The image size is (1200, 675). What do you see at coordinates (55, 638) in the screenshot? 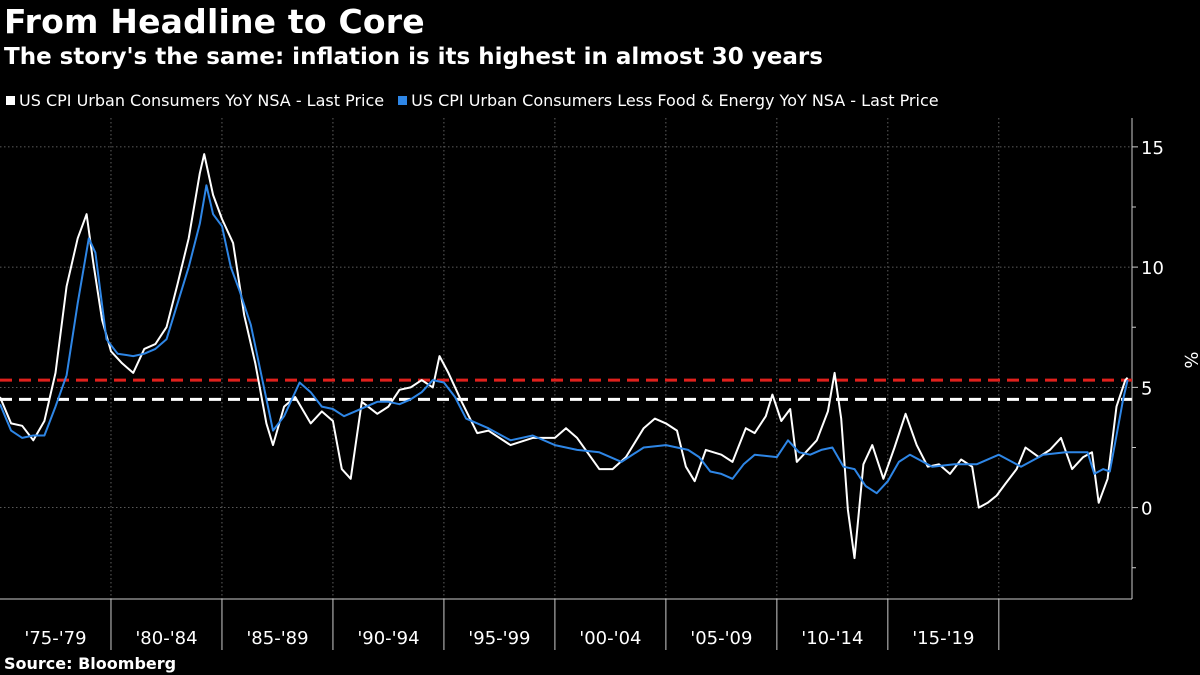
I see `x-tick-label: '75-'79` at bounding box center [55, 638].